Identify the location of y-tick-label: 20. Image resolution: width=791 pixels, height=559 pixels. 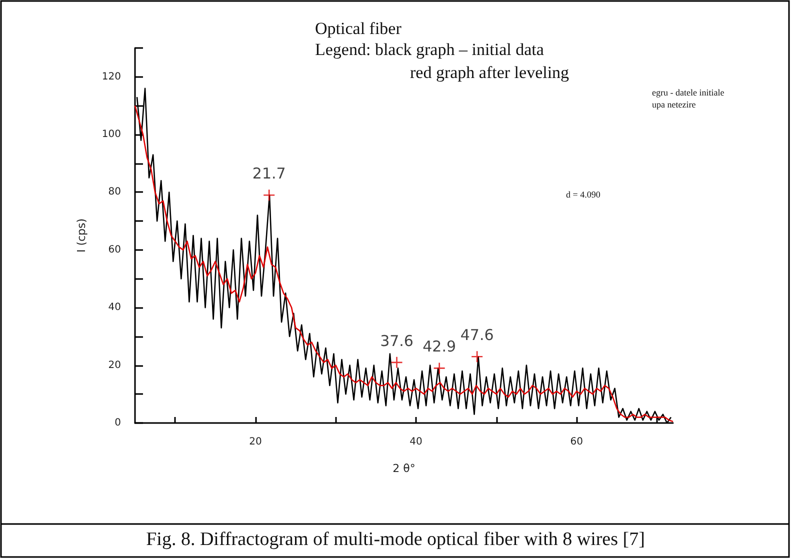
(114, 365).